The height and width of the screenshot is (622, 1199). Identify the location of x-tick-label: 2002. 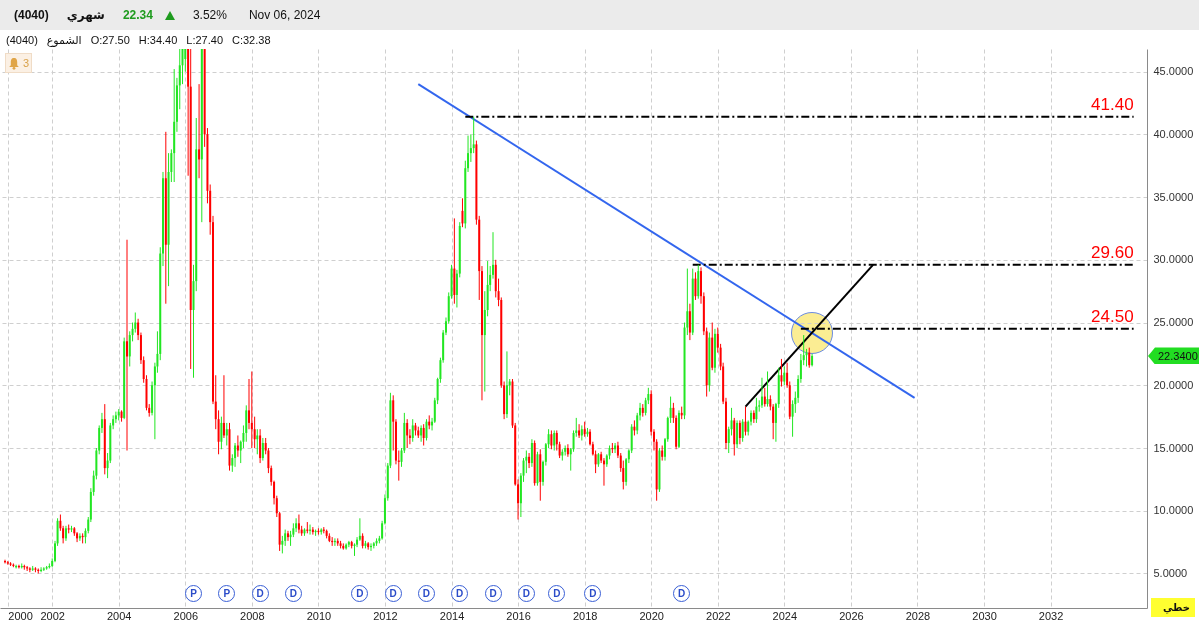
(52, 615).